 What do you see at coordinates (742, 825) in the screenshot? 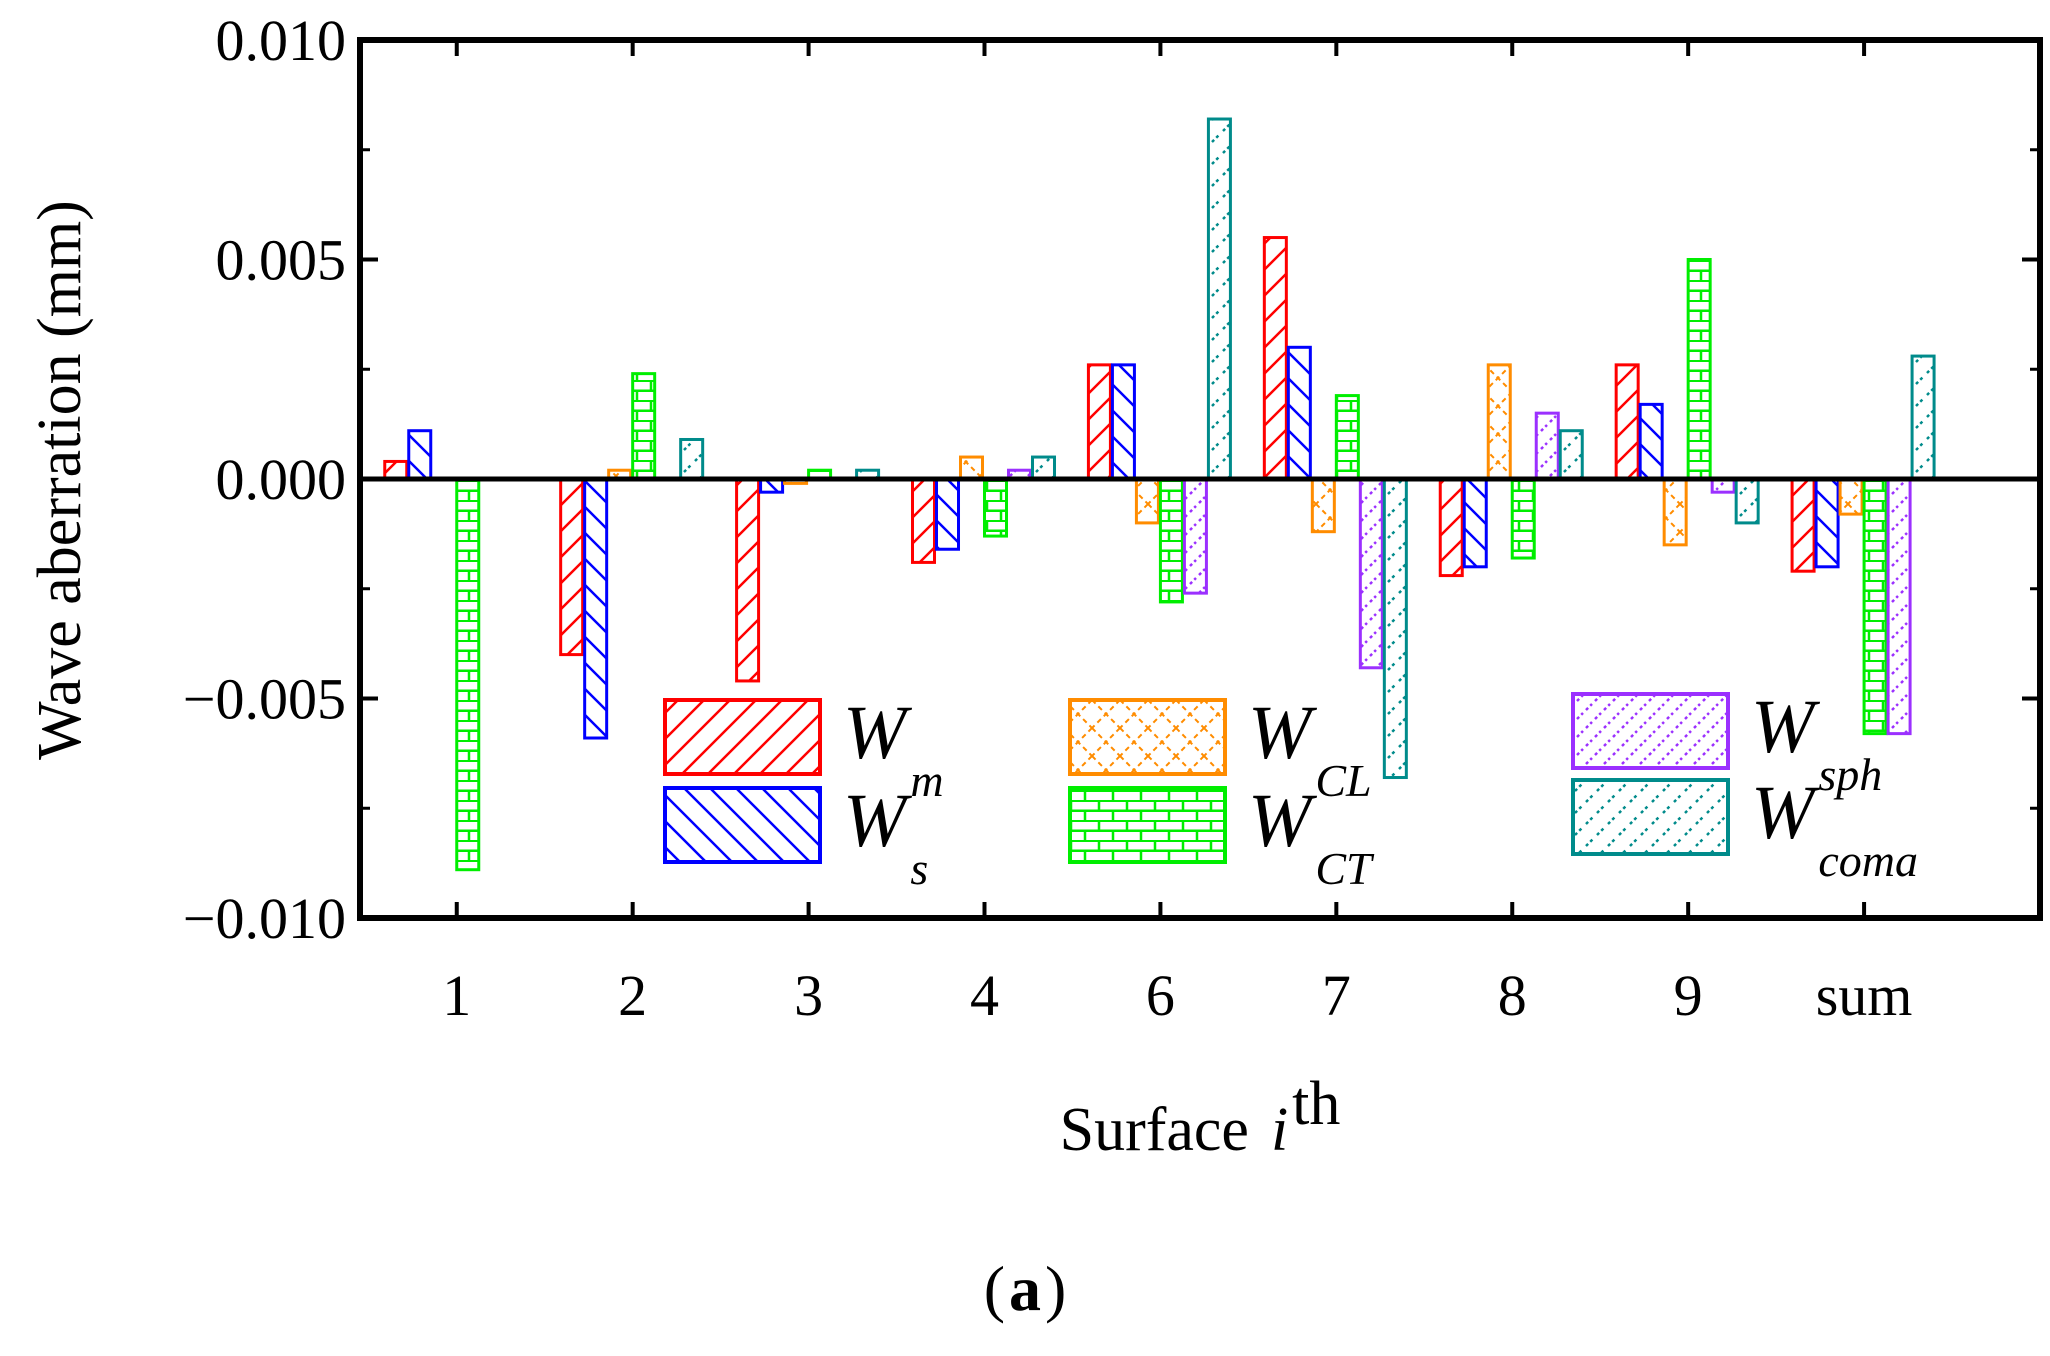
I see `legend-swatch-s` at bounding box center [742, 825].